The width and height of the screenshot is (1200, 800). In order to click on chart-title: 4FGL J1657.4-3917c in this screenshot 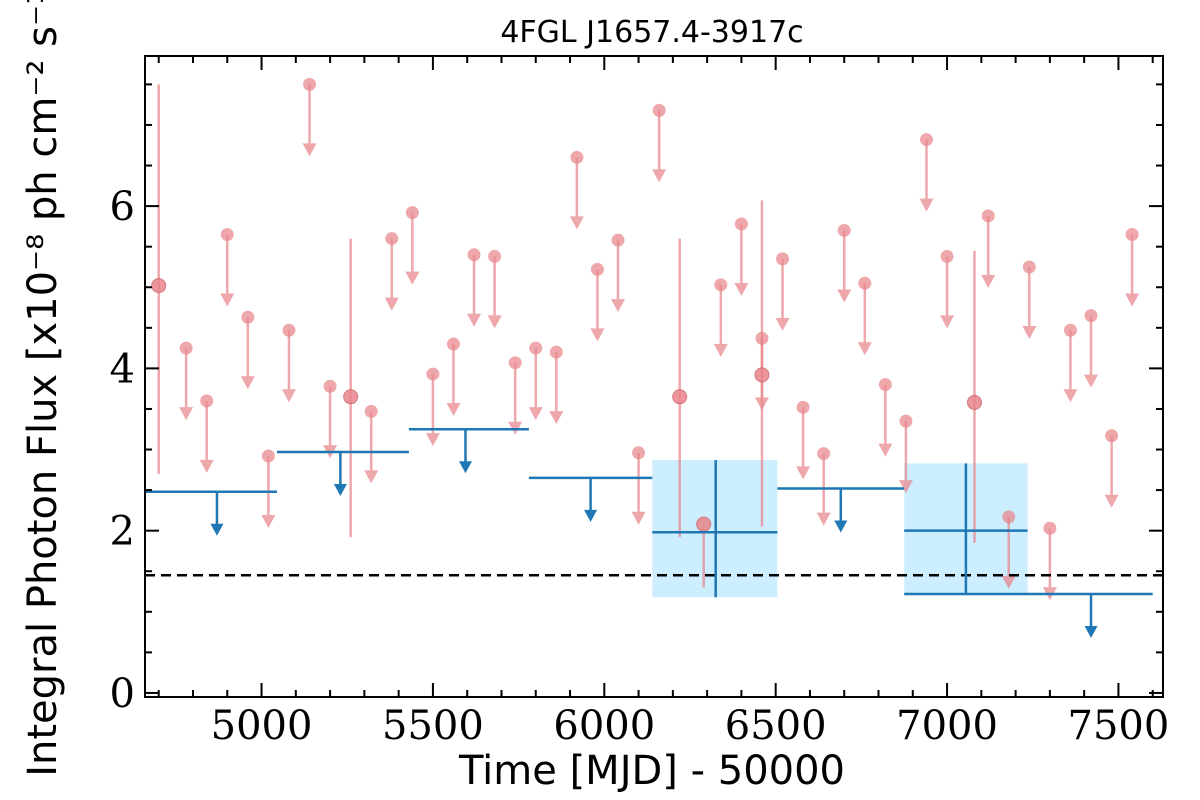, I will do `click(651, 32)`.